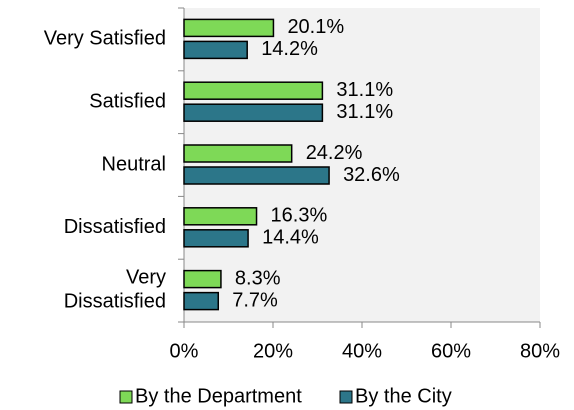 Image resolution: width=574 pixels, height=410 pixels. What do you see at coordinates (290, 238) in the screenshot?
I see `value-label: 14.4%` at bounding box center [290, 238].